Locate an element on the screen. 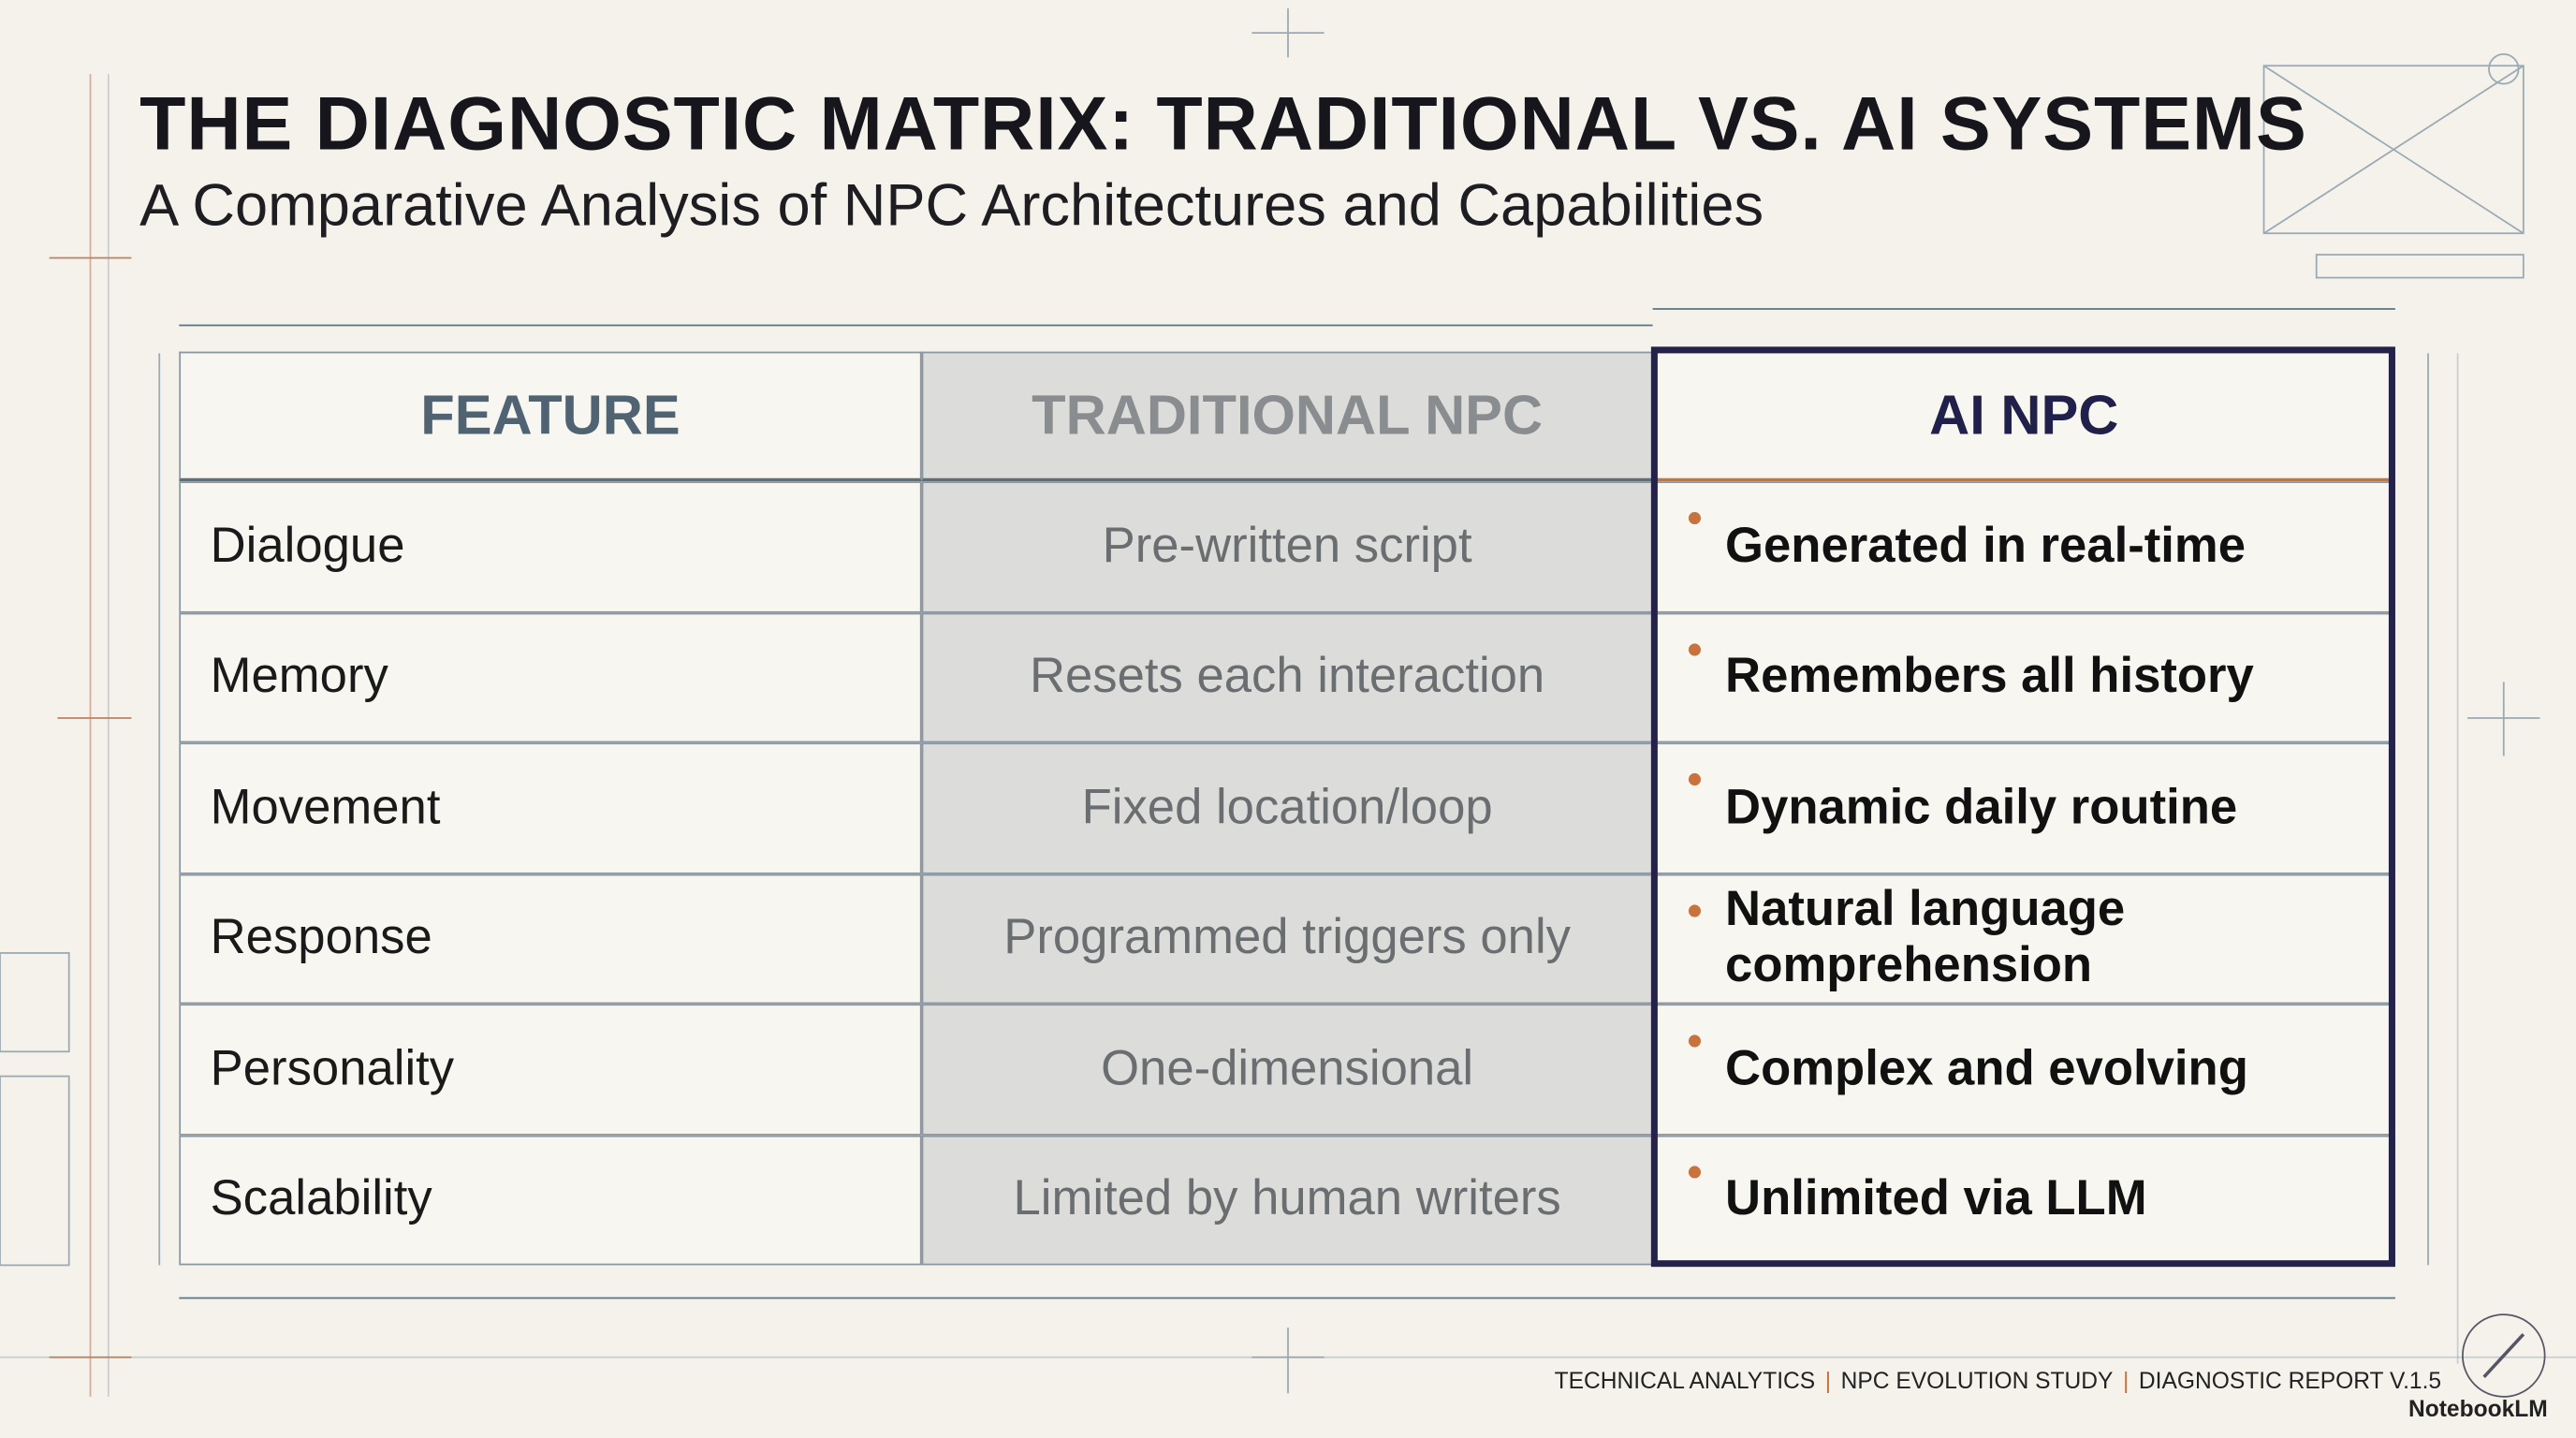  brand: NotebookLM is located at coordinates (2478, 1408).